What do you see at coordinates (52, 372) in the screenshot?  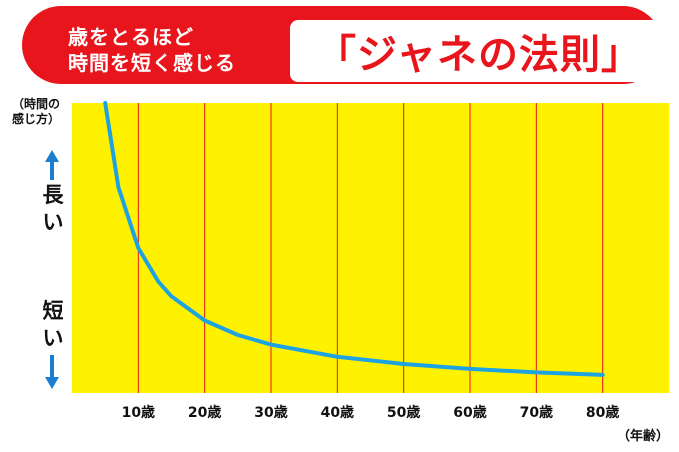 I see `arrow-down-icon` at bounding box center [52, 372].